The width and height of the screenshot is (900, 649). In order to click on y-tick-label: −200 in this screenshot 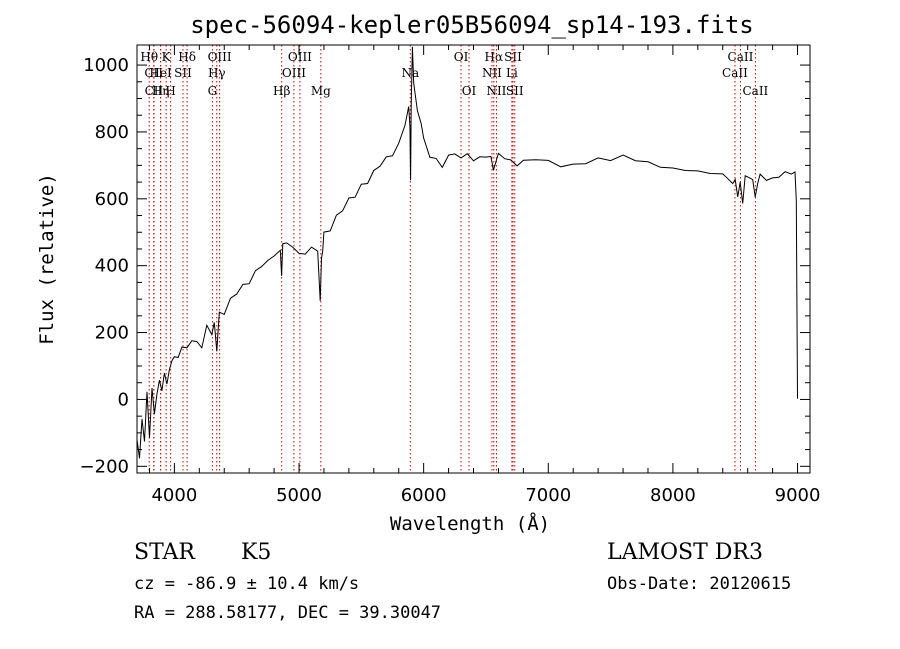, I will do `click(104, 466)`.